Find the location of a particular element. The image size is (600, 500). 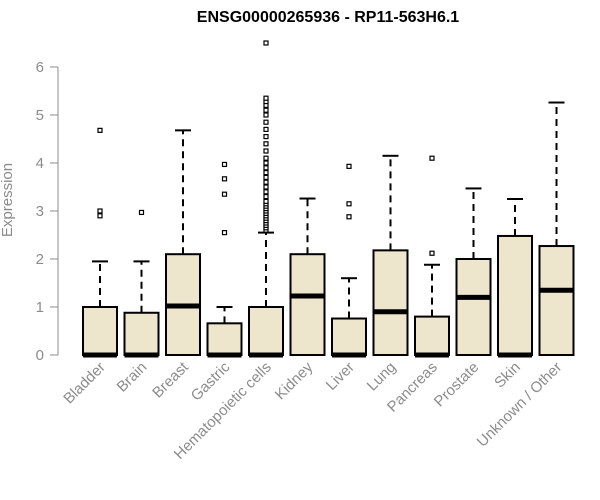

box-prostate is located at coordinates (473, 271).